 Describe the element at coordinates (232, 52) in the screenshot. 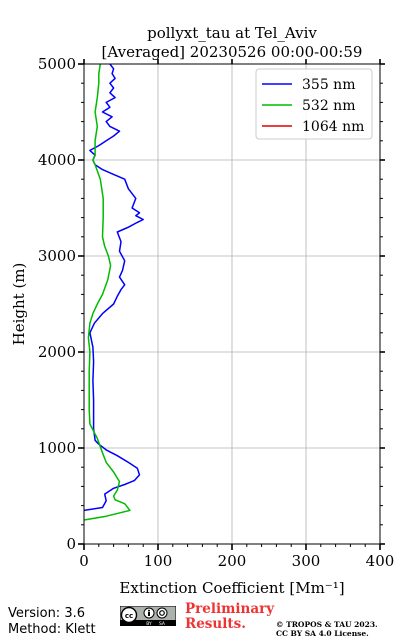

I see `chart-subtitle: [Averaged] 20230526 00:00-00:59` at that location.